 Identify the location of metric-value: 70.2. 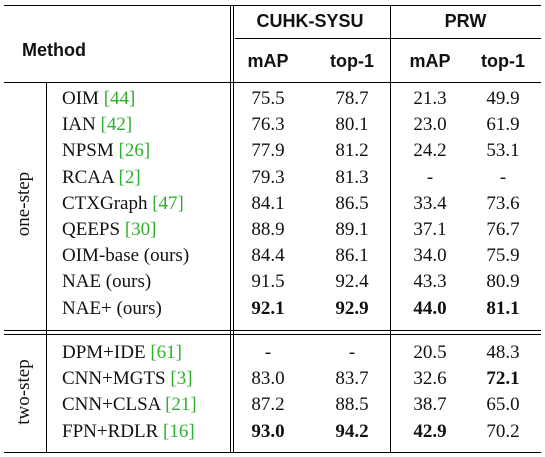
(503, 431).